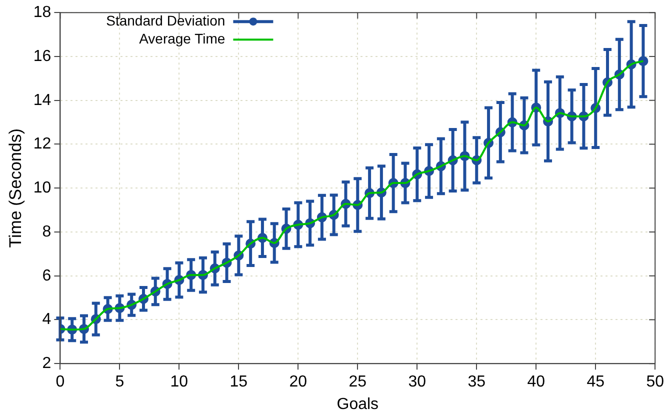  What do you see at coordinates (179, 382) in the screenshot?
I see `x-tick-label: 10` at bounding box center [179, 382].